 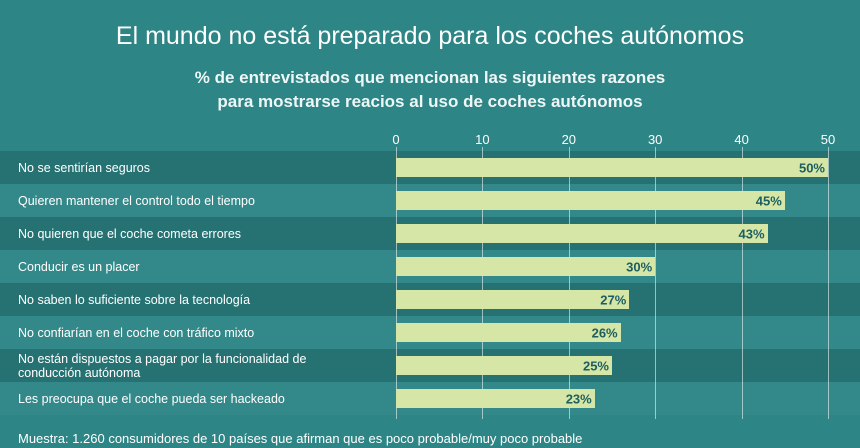 What do you see at coordinates (639, 266) in the screenshot?
I see `value-label: 30%` at bounding box center [639, 266].